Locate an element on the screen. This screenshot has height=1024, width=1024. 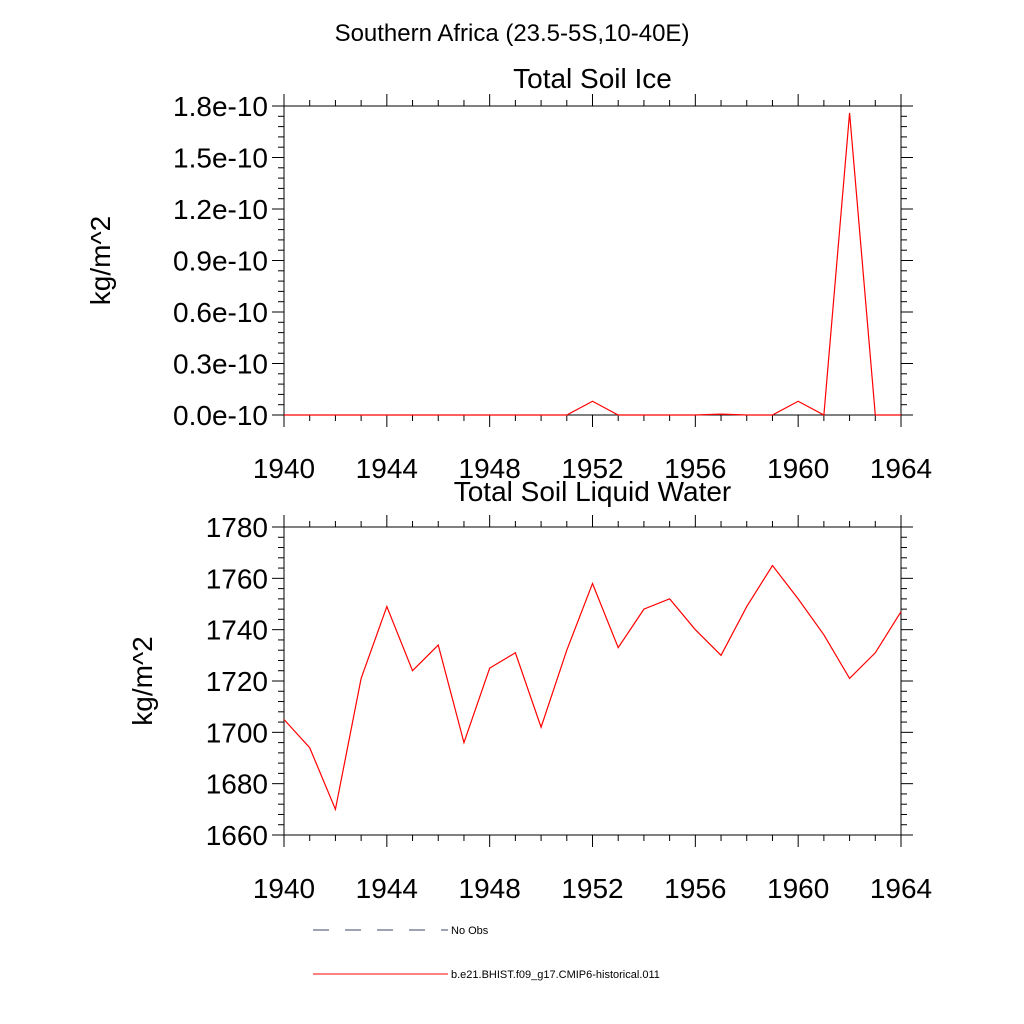
chart-title: Total Soil Liquid Water is located at coordinates (593, 491).